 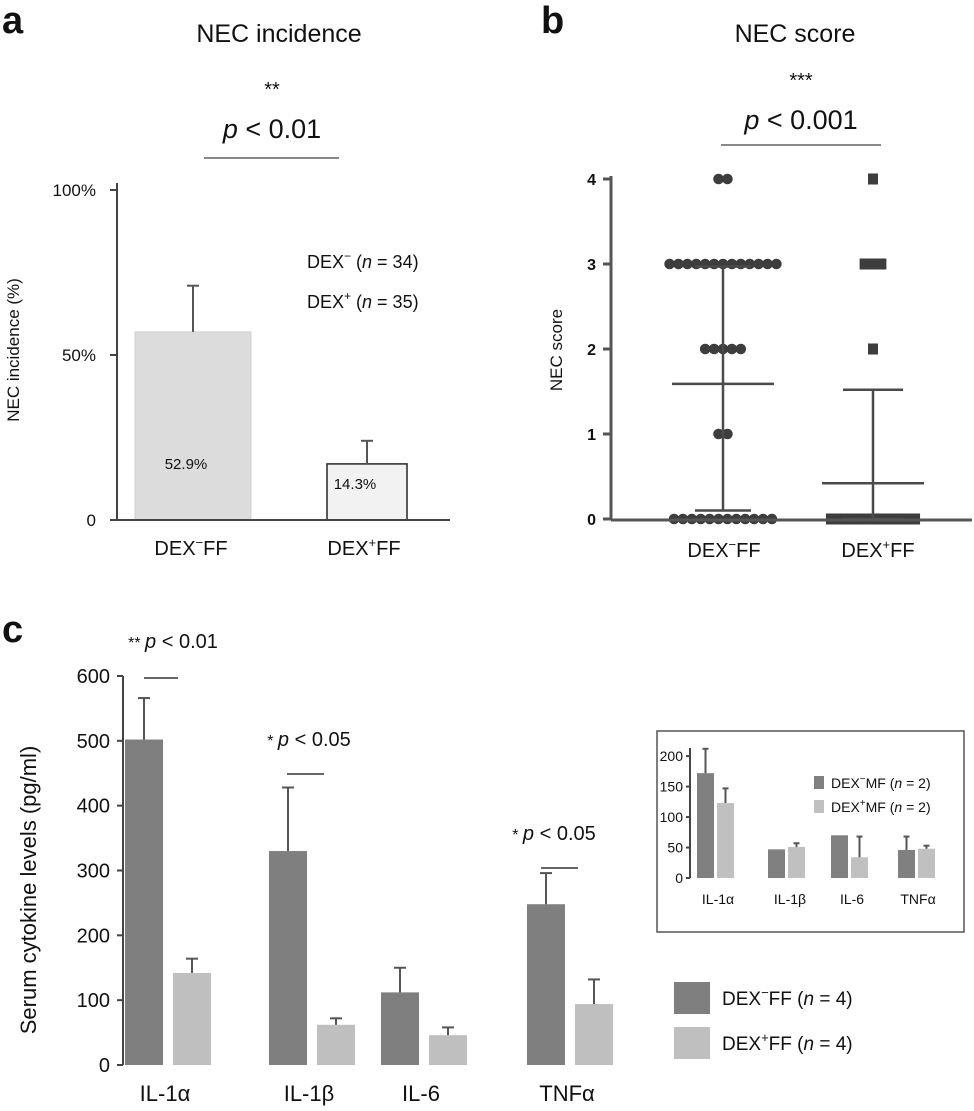 What do you see at coordinates (801, 81) in the screenshot?
I see `panel-b-stars: ***` at bounding box center [801, 81].